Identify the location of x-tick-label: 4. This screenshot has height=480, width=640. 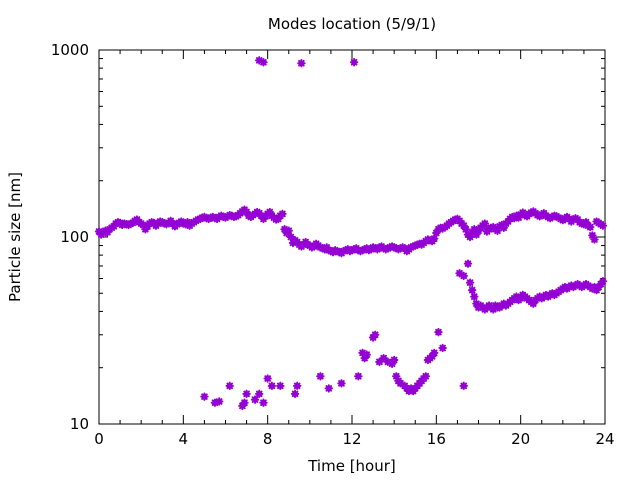
(184, 439).